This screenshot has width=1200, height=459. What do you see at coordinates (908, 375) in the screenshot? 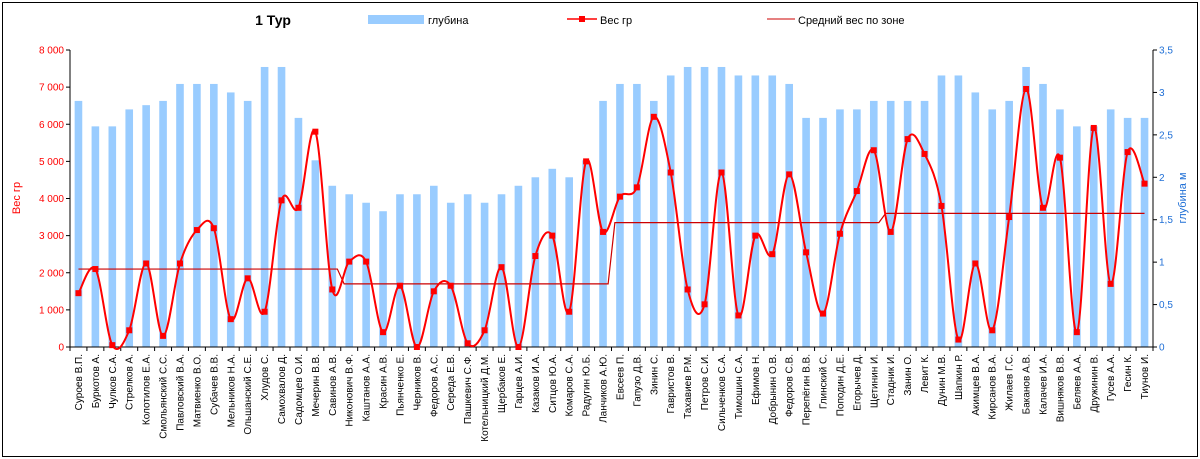
I see `category-label: Занин О.` at bounding box center [908, 375].